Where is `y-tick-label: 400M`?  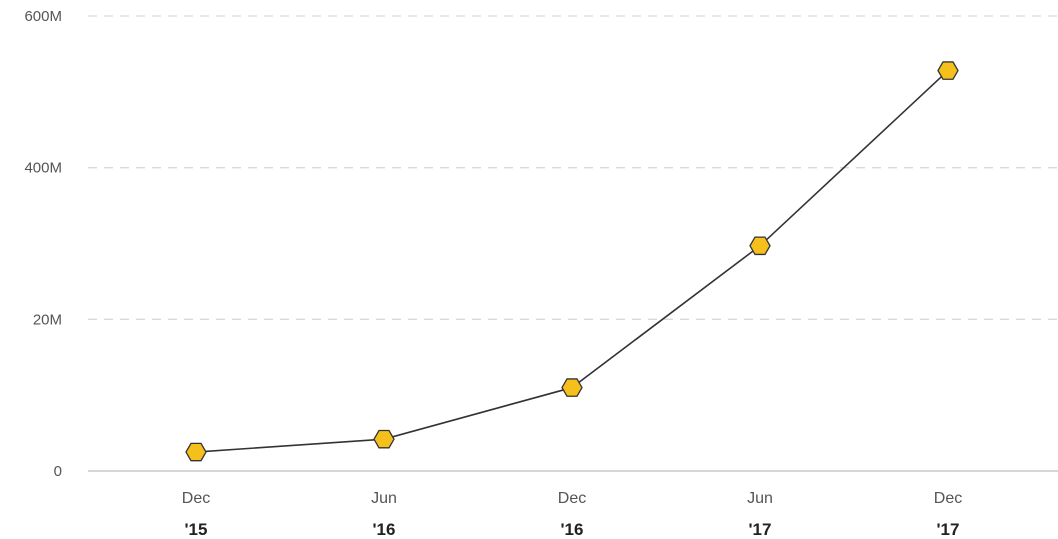
y-tick-label: 400M is located at coordinates (43, 168).